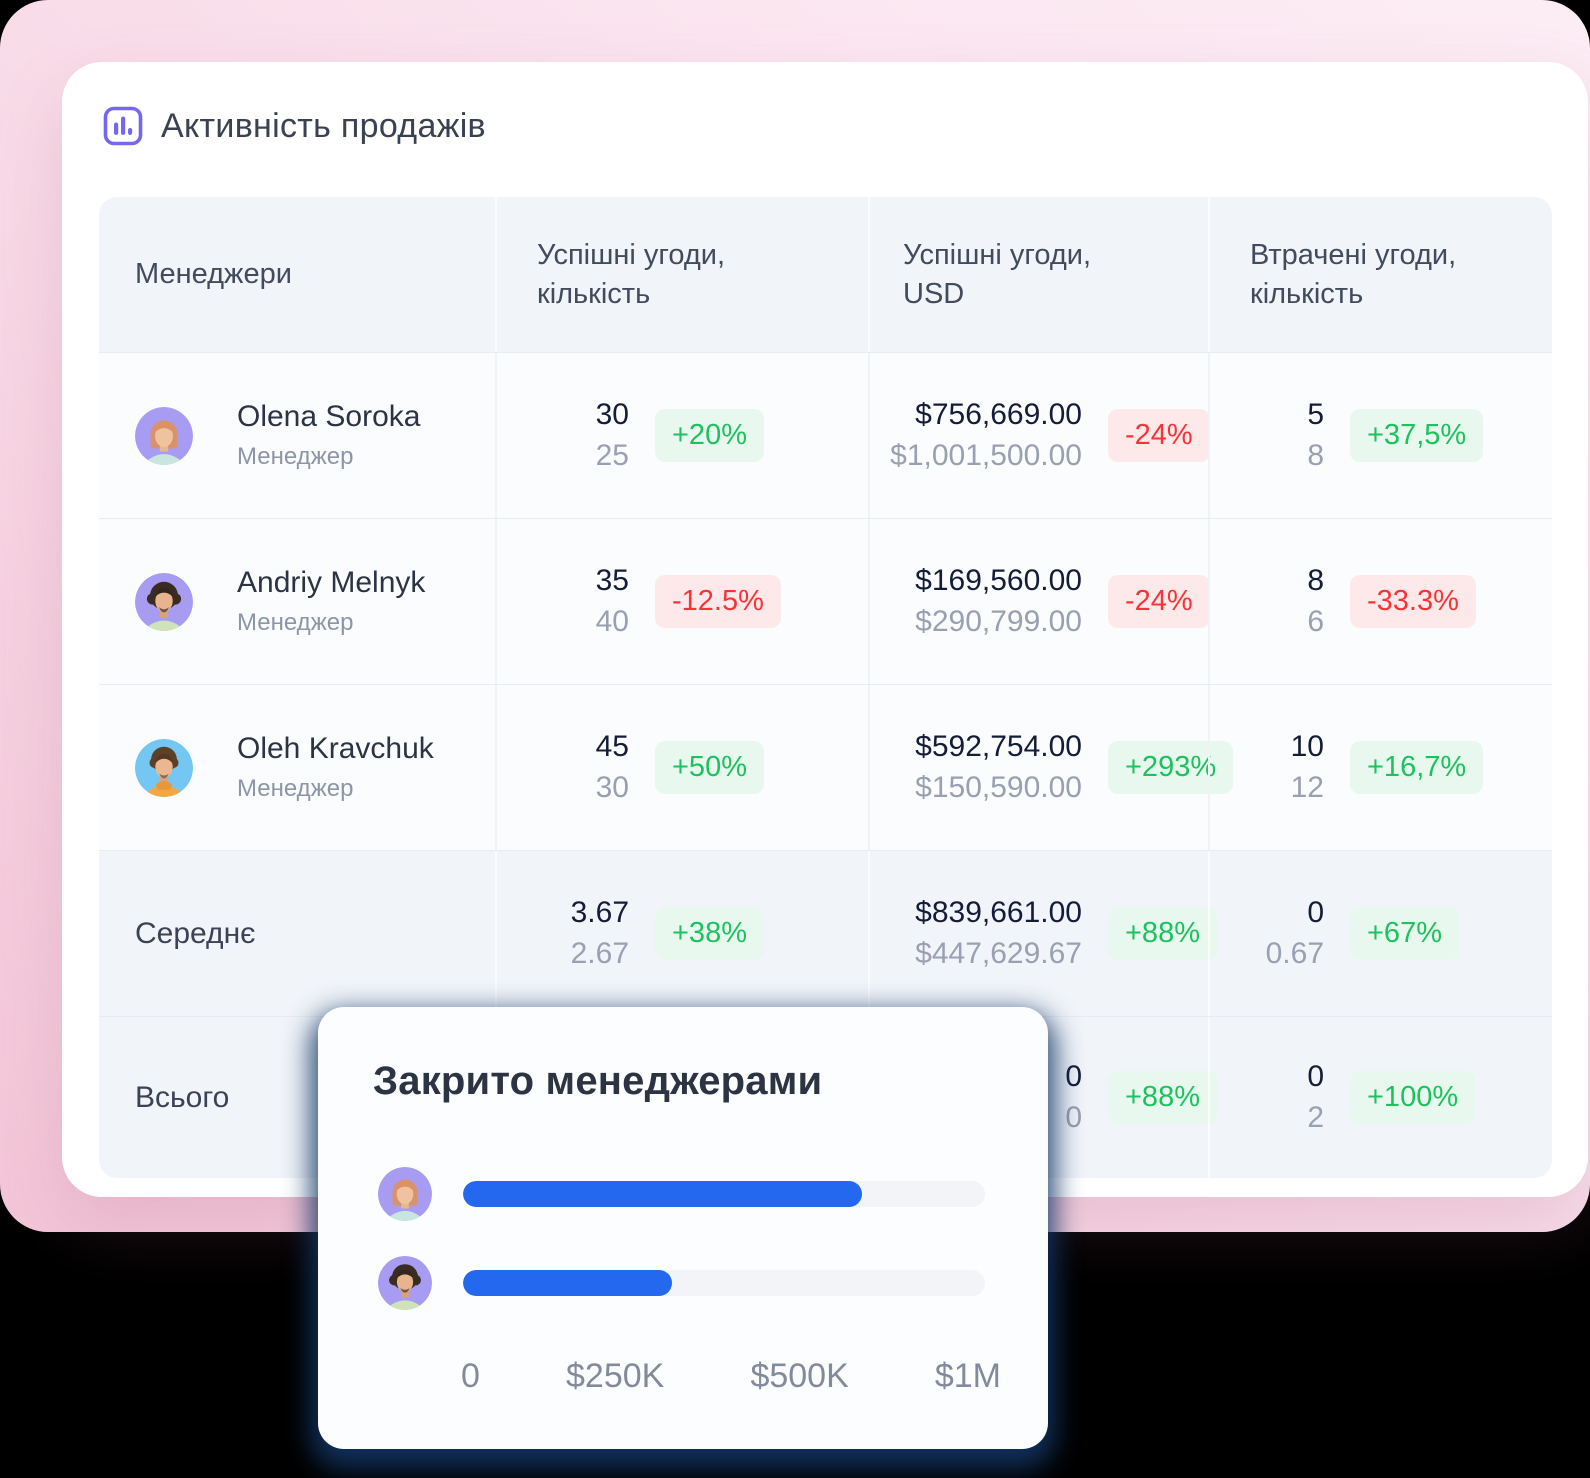  I want to click on current-value: $592,754.00, so click(998, 746).